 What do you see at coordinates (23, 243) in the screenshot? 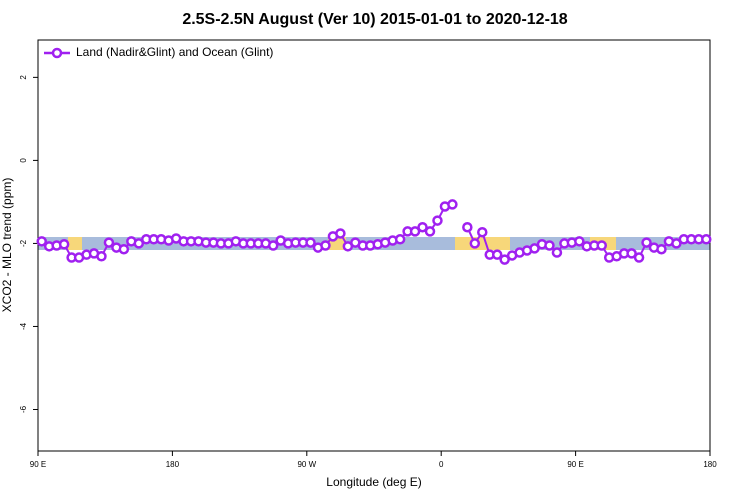
I see `y-tick-label: -2` at bounding box center [23, 243].